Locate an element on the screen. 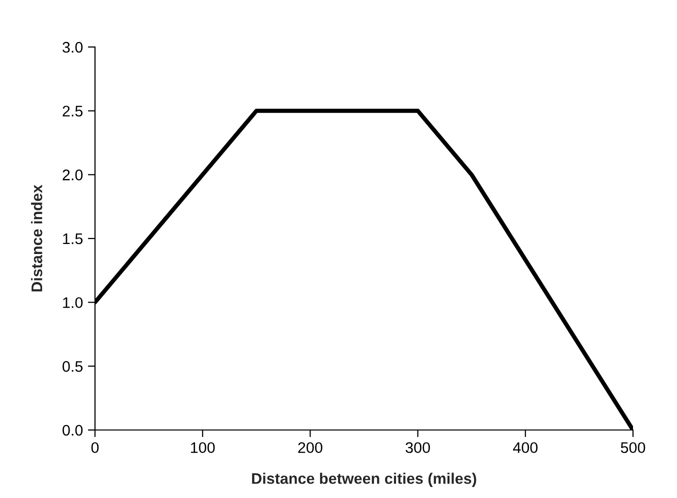 Image resolution: width=677 pixels, height=498 pixels. y-tick-label: 2.5 is located at coordinates (72, 111).